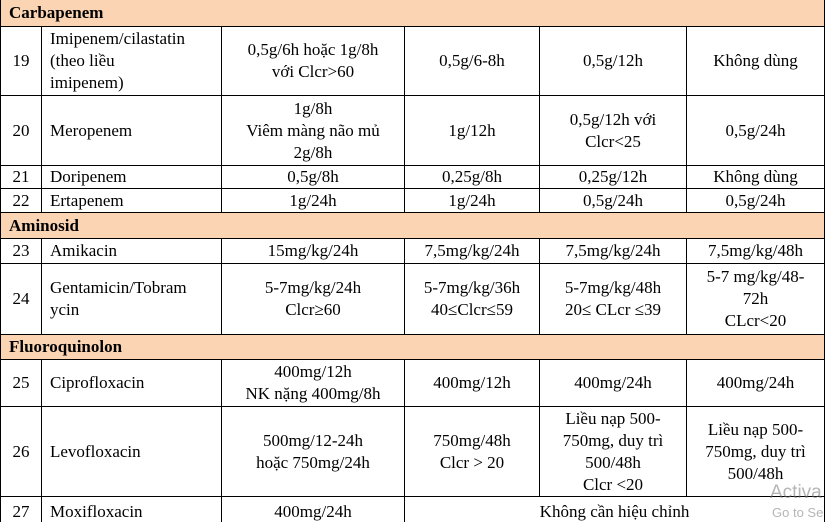 Image resolution: width=825 pixels, height=522 pixels. I want to click on dose-cell: 1g/8h Viêm màng não mủ 2g/8h, so click(313, 131).